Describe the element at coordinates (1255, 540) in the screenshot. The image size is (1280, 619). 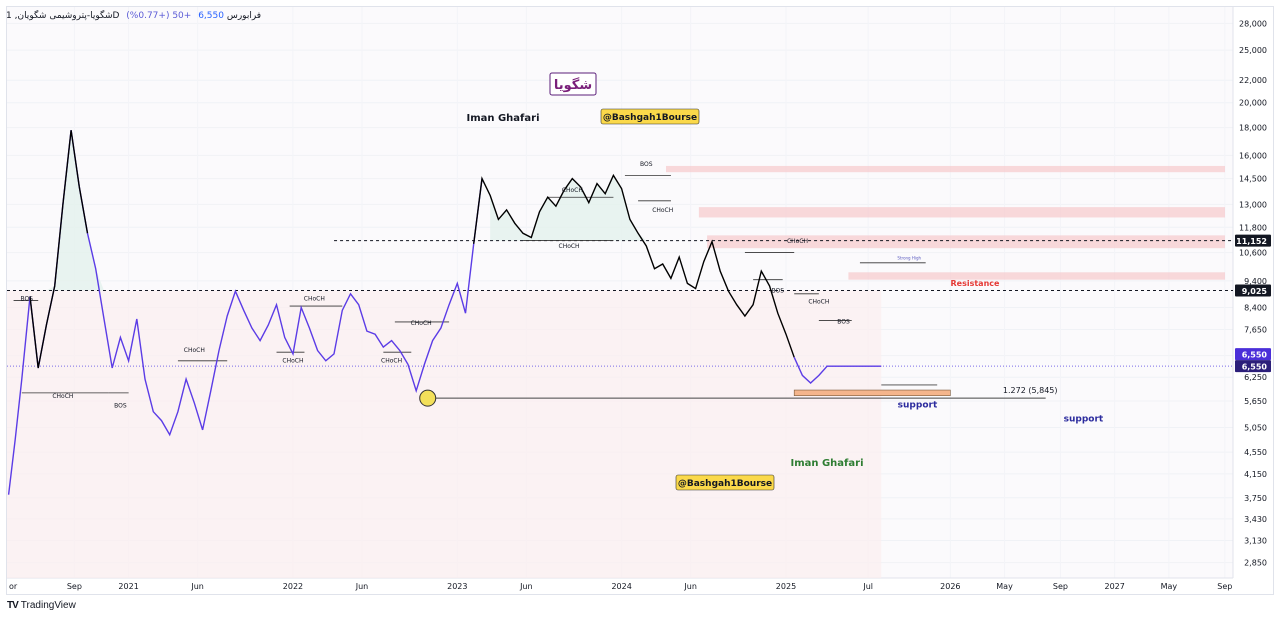
I see `y-tick-label: 3,130` at that location.